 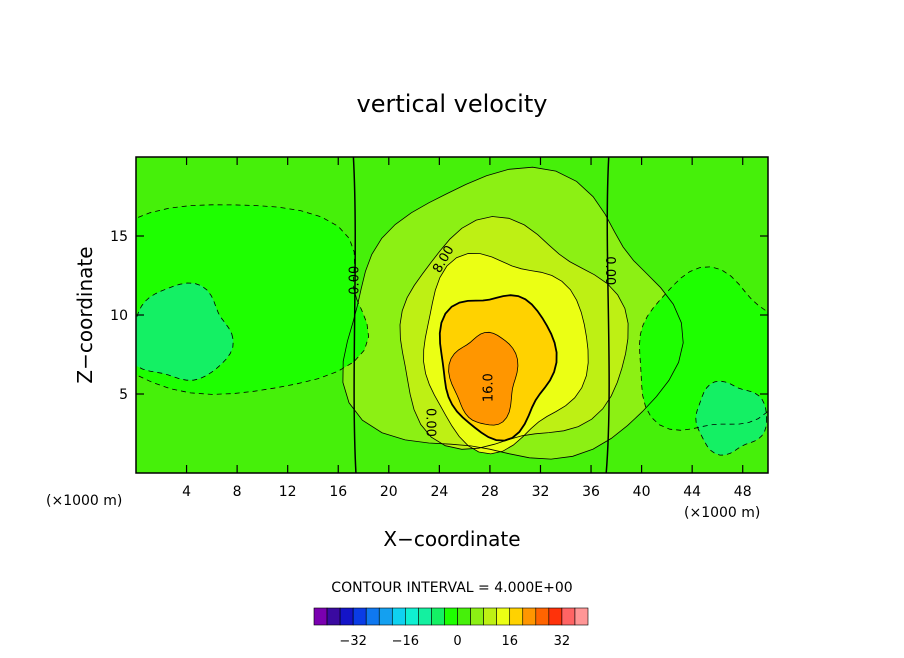 I want to click on x-tick-label: 48, so click(x=743, y=492).